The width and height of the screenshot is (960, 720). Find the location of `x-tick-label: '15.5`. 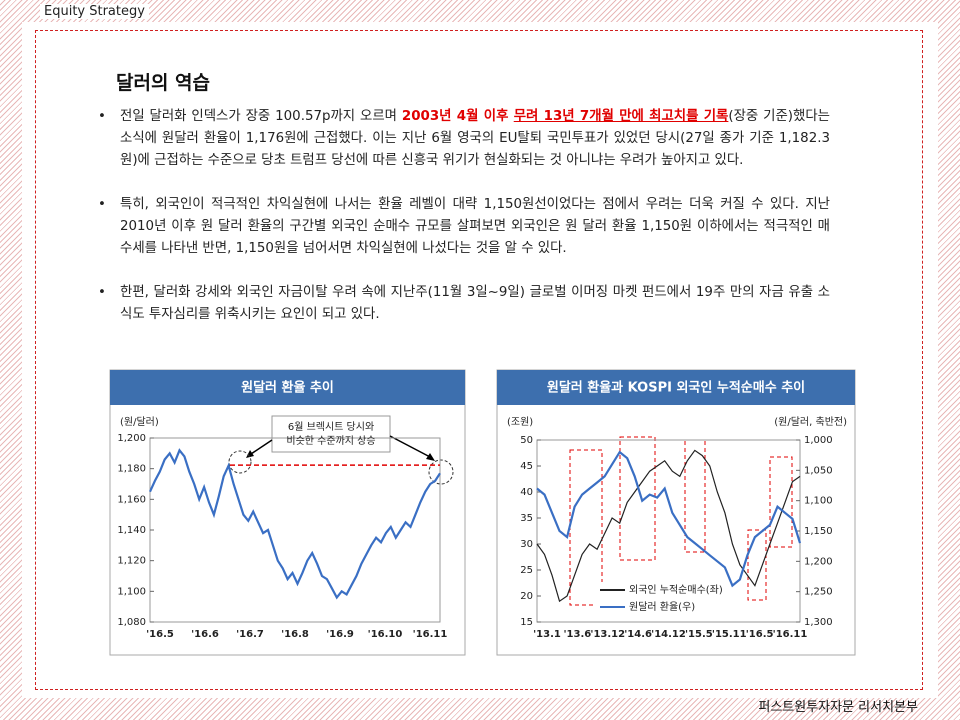

x-tick-label: '15.5 is located at coordinates (699, 634).